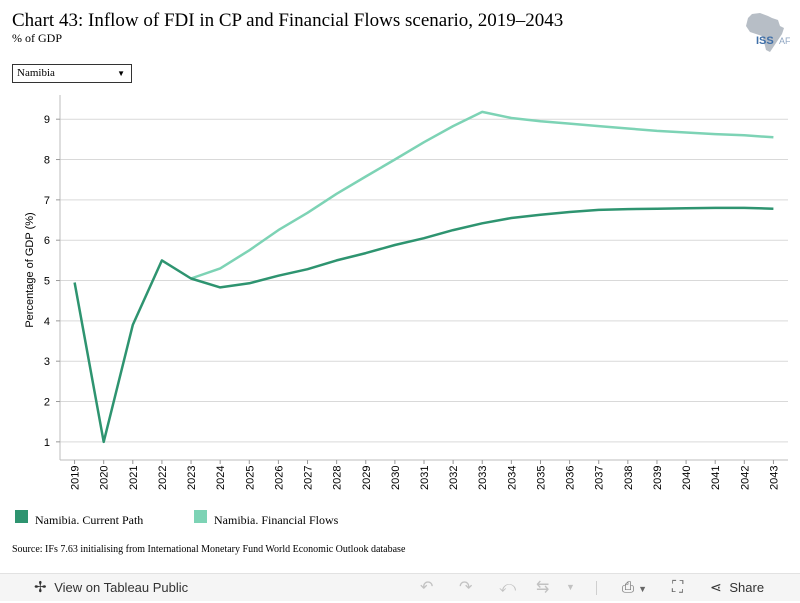  What do you see at coordinates (134, 478) in the screenshot?
I see `x-tick-label: 2021` at bounding box center [134, 478].